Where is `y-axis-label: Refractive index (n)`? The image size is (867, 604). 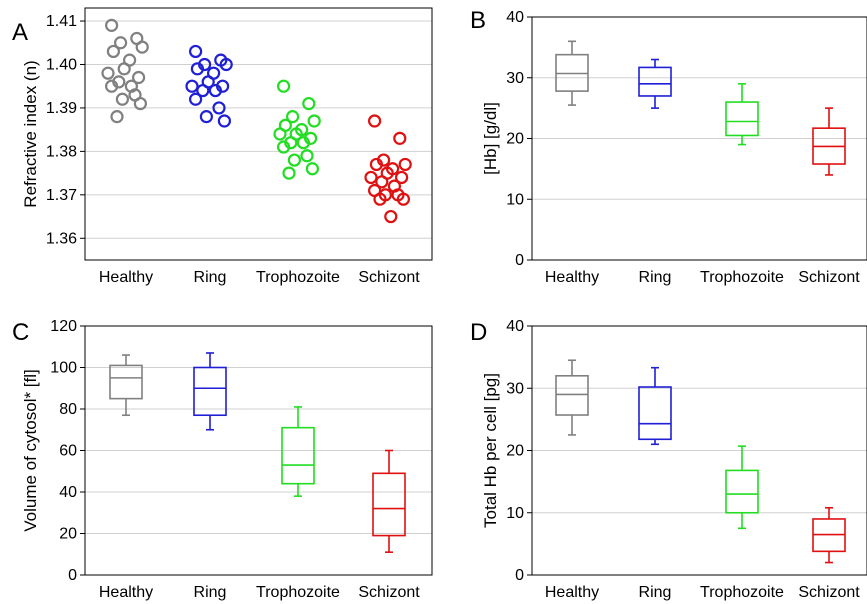 y-axis-label: Refractive index (n) is located at coordinates (30, 133).